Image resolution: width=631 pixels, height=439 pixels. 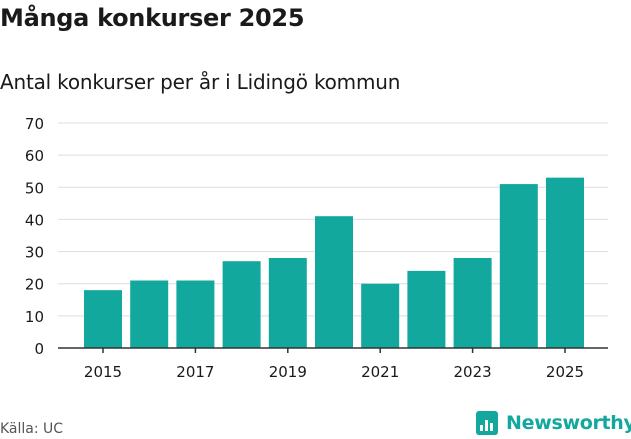 I want to click on x-tick-label-2023: 2023, so click(x=473, y=372).